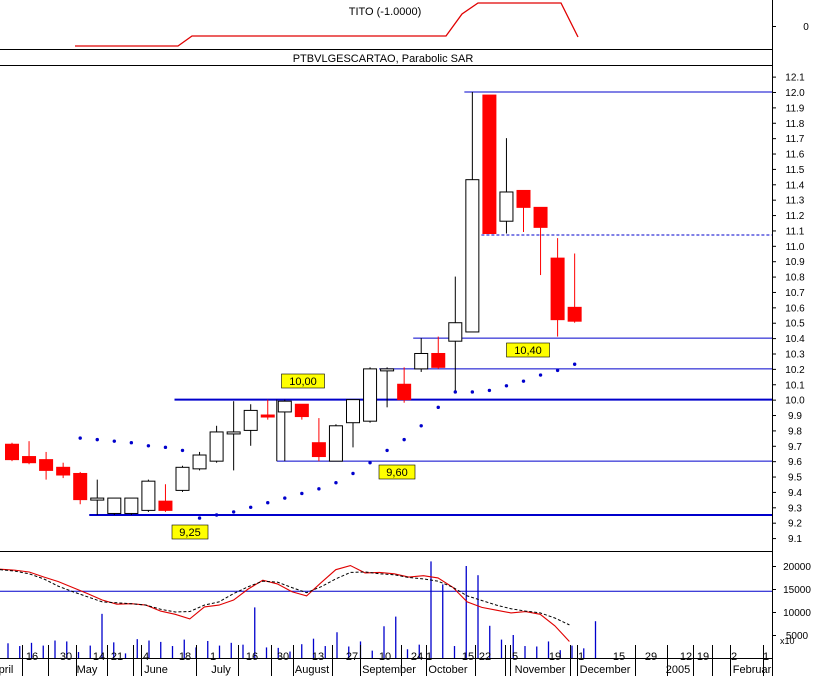 This screenshot has height=676, width=818. Describe the element at coordinates (795, 493) in the screenshot. I see `price-tick-label: 9.4` at that location.